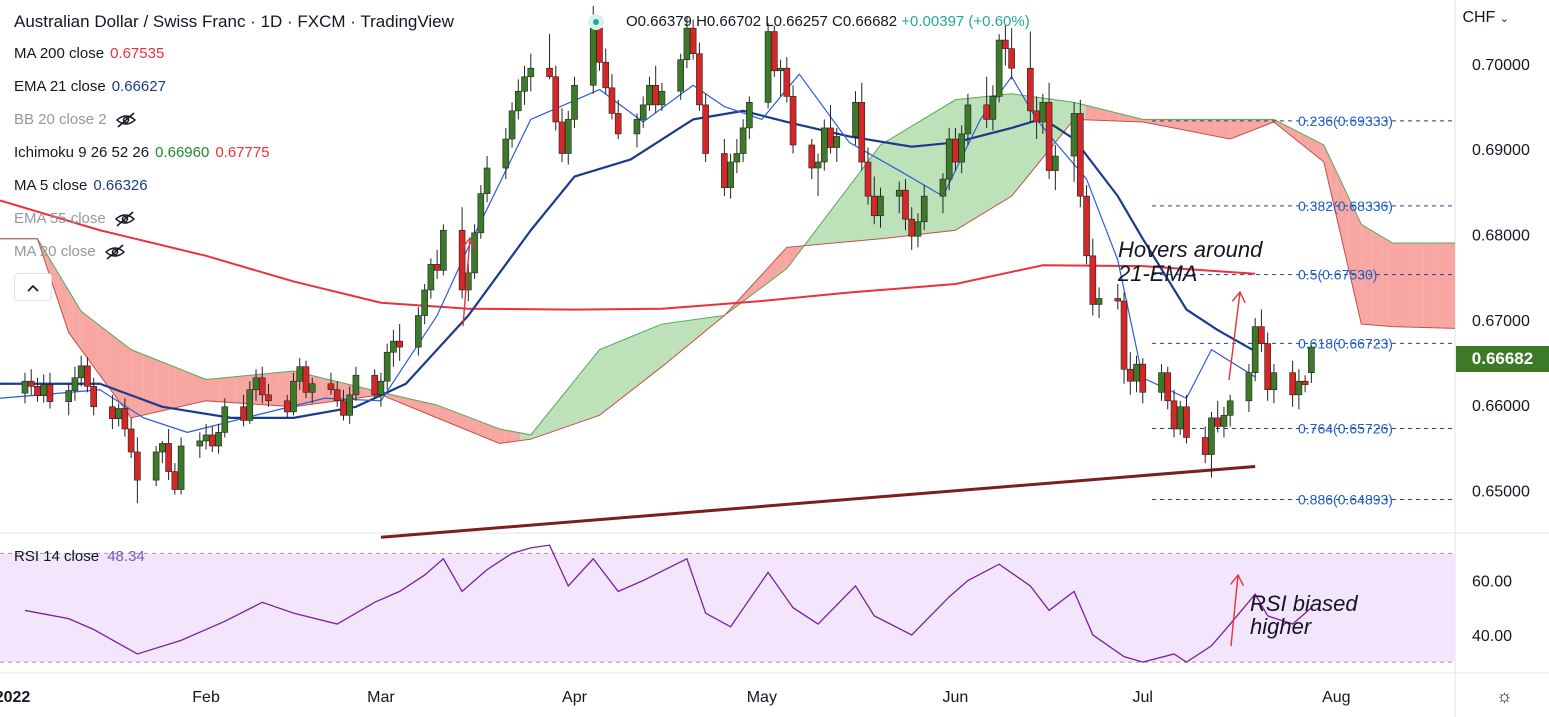  What do you see at coordinates (1345, 499) in the screenshot?
I see `fib-level-label: 0.886(0.64893)` at bounding box center [1345, 499].